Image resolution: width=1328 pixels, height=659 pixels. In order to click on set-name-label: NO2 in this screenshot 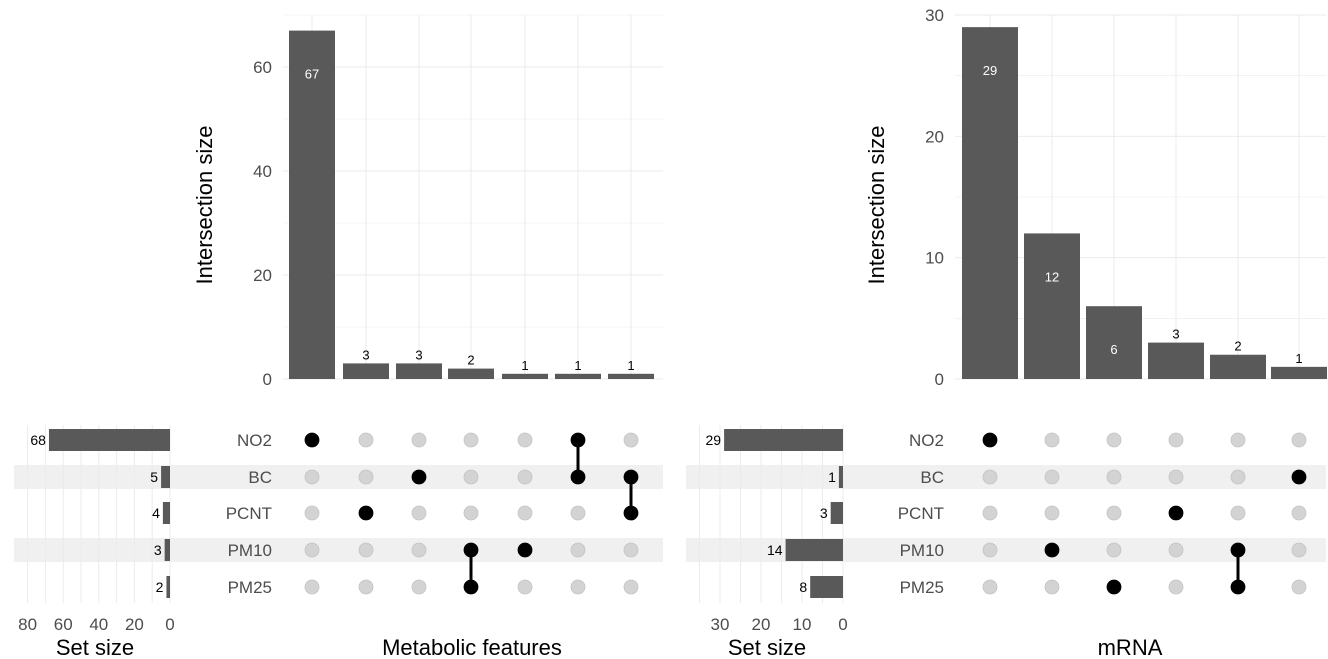, I will do `click(254, 440)`.